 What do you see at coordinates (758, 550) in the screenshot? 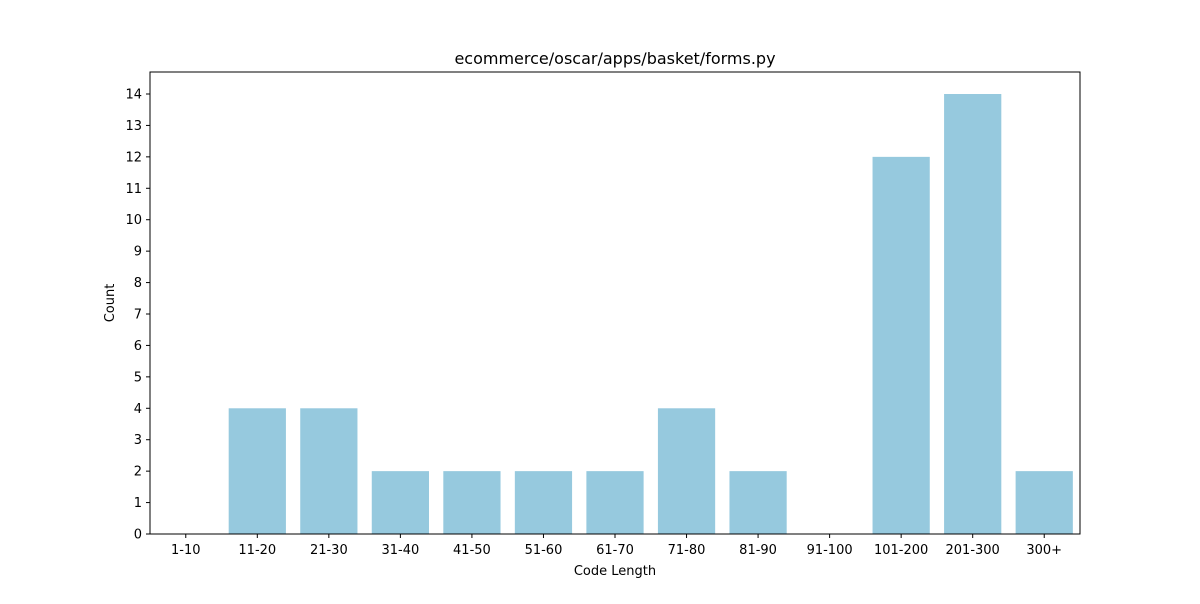
I see `x-tick-label: 81-90` at bounding box center [758, 550].